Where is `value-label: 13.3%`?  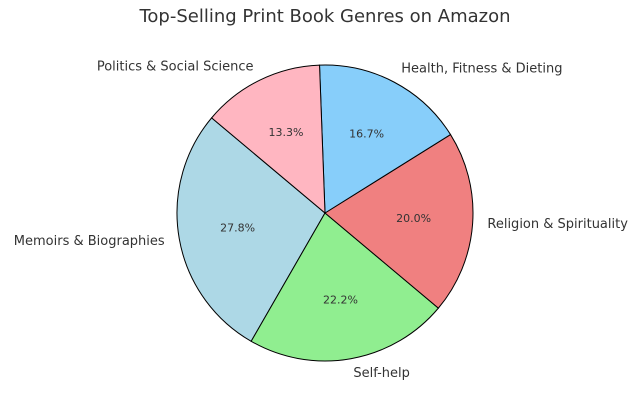
value-label: 13.3% is located at coordinates (286, 132).